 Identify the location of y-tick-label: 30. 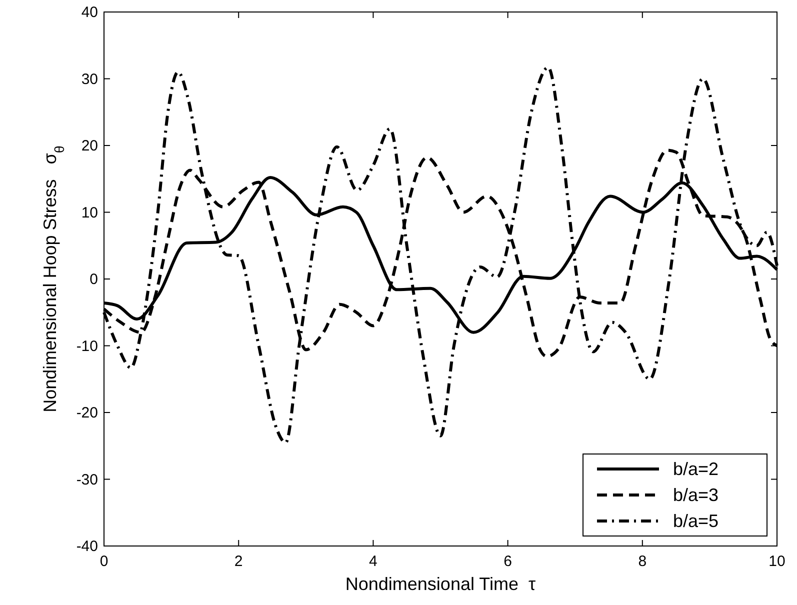
(89, 79).